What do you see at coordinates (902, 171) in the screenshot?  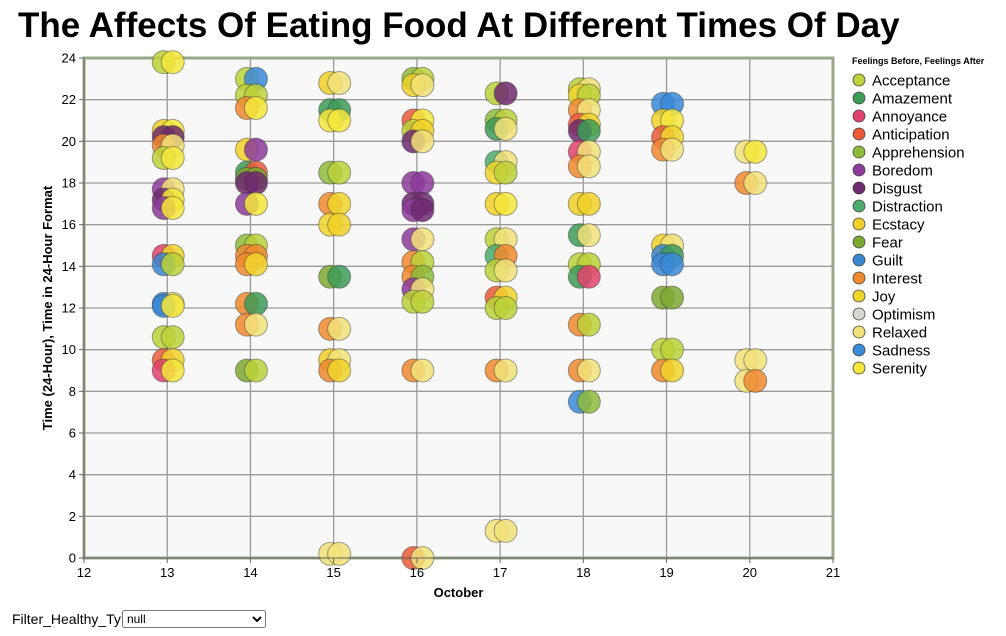 I see `legend-label: Boredom` at bounding box center [902, 171].